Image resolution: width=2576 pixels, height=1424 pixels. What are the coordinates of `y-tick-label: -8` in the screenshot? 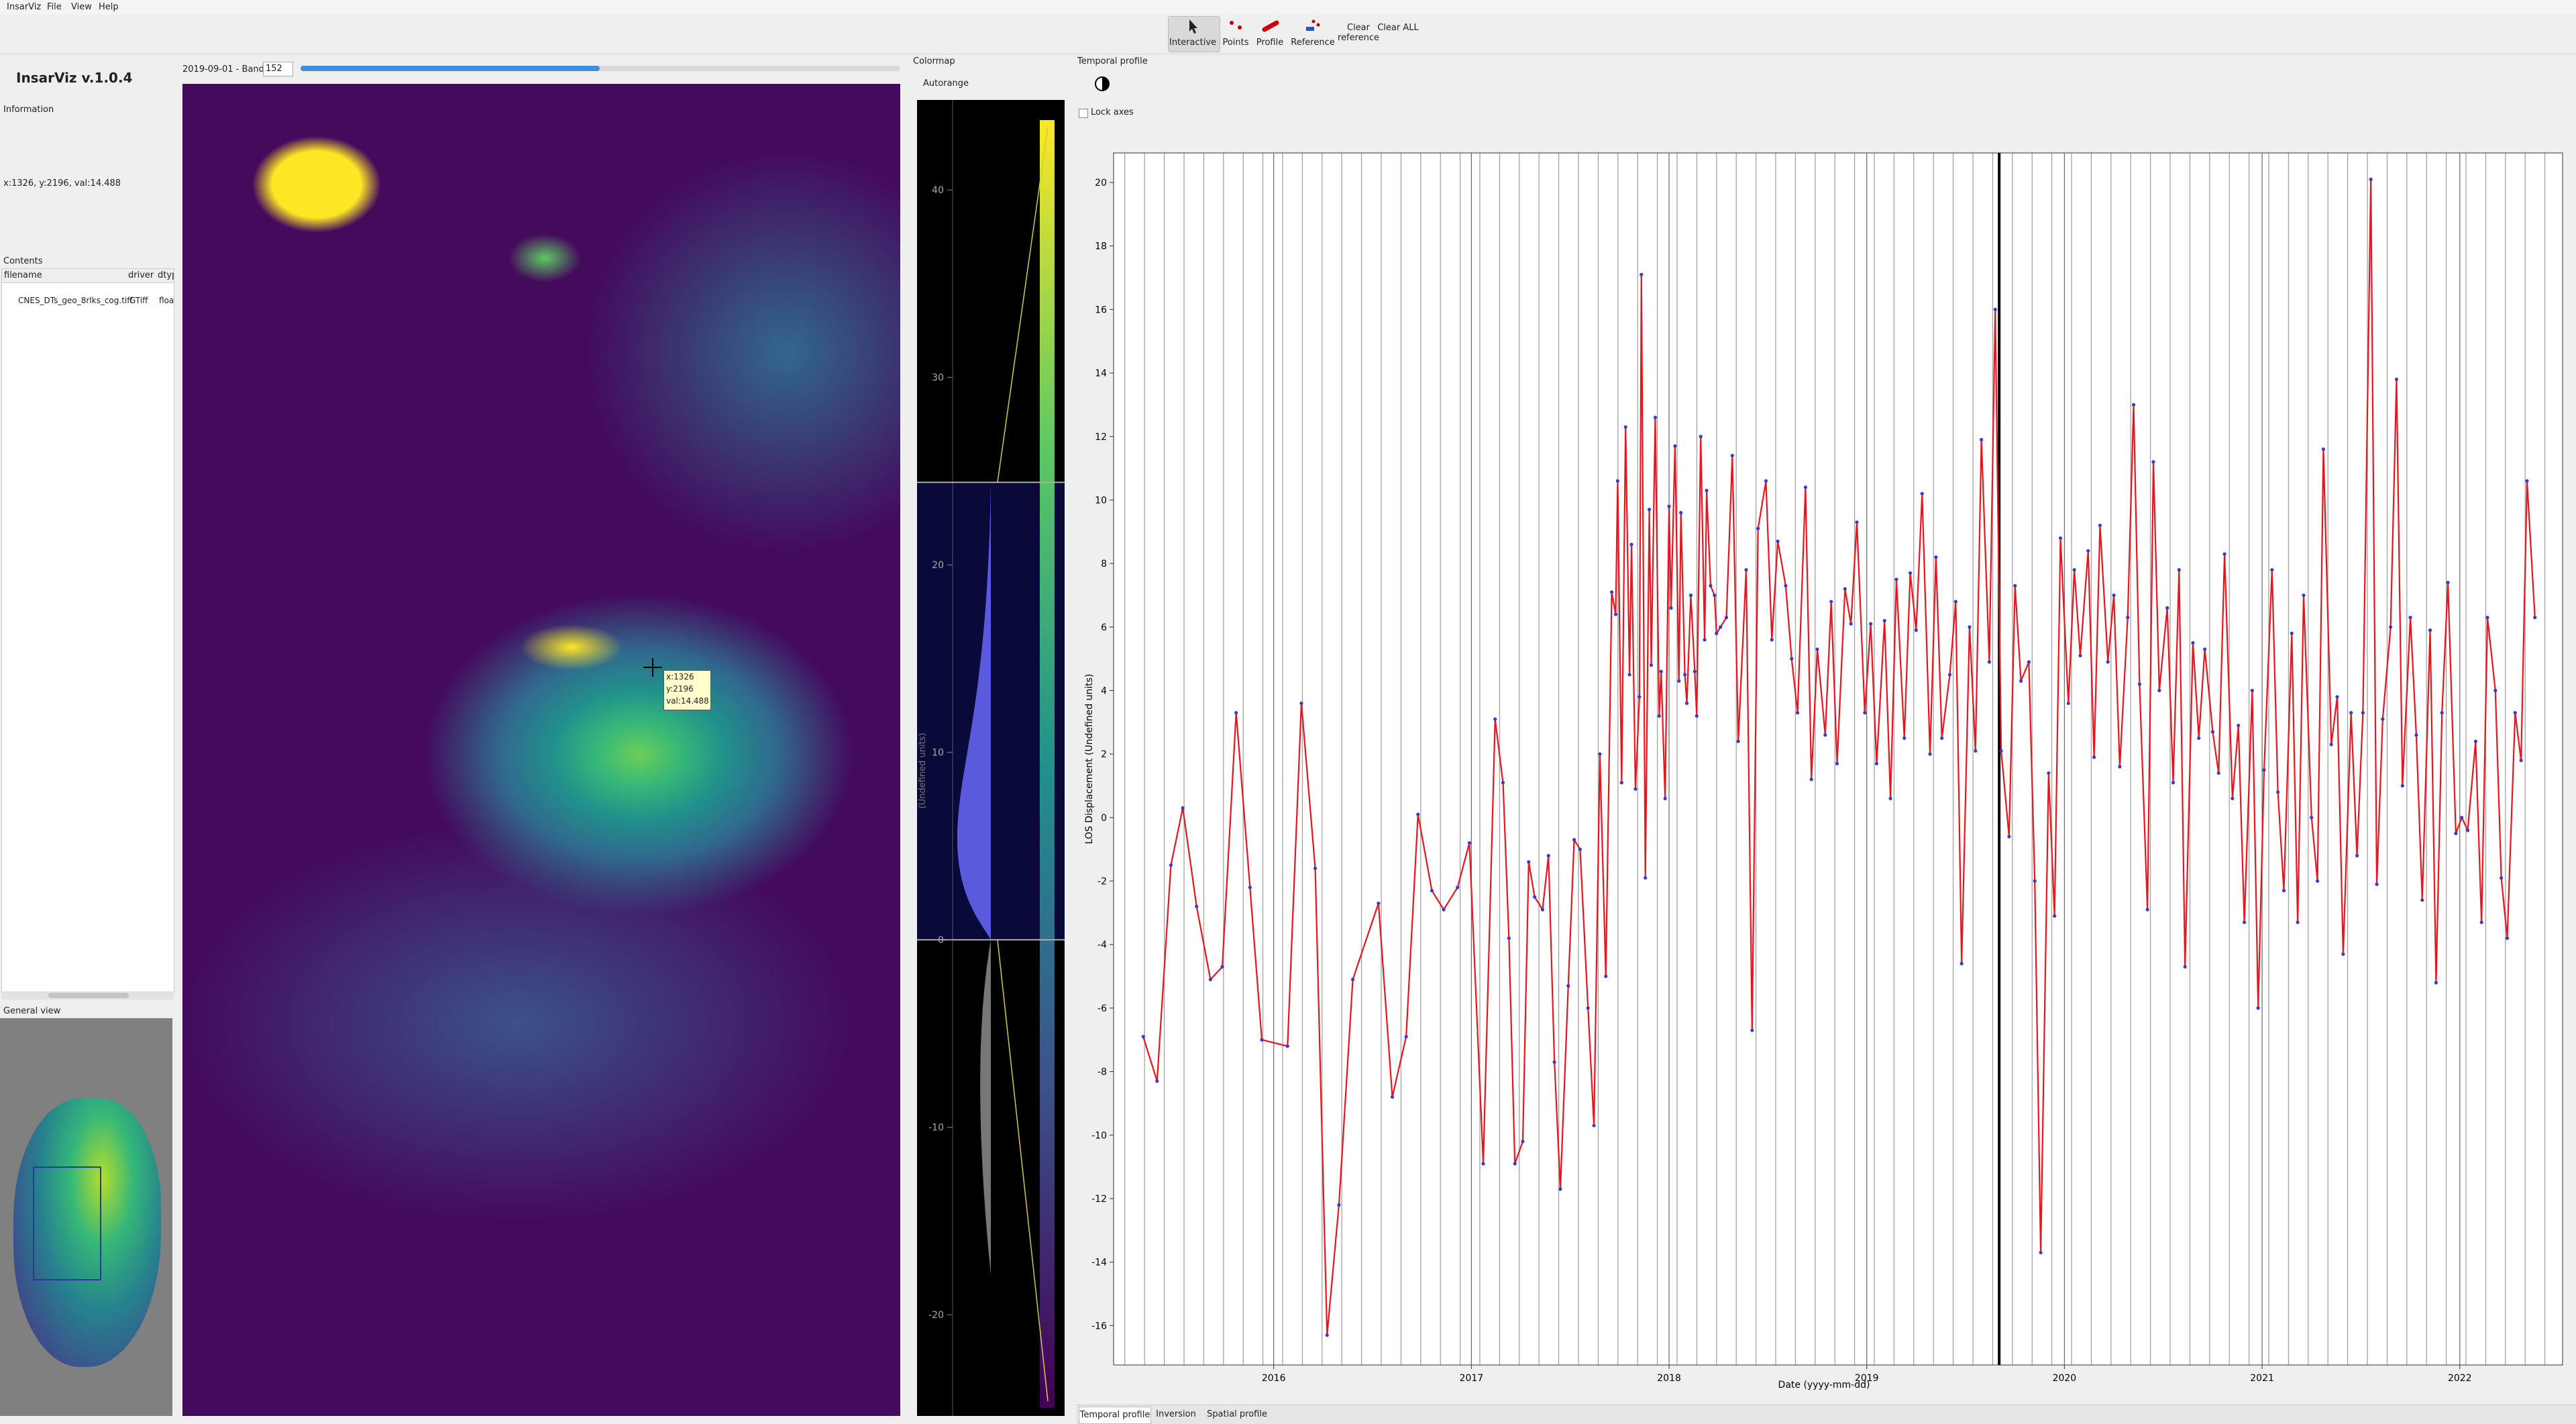 It's located at (1102, 1072).